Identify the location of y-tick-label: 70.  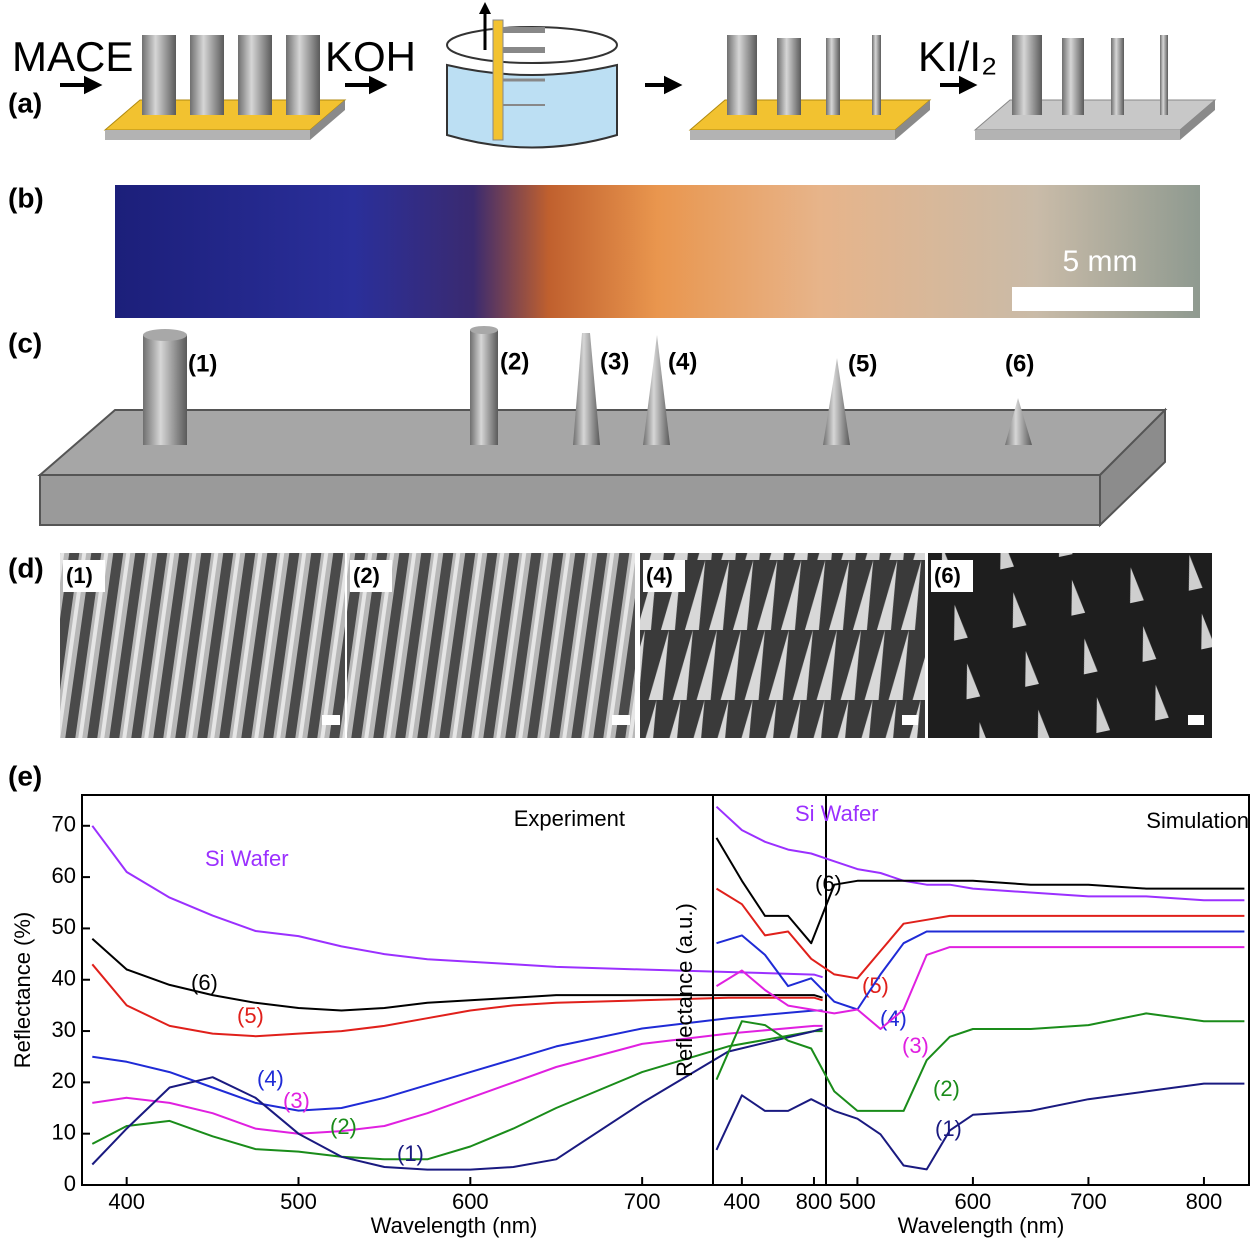
(64, 824).